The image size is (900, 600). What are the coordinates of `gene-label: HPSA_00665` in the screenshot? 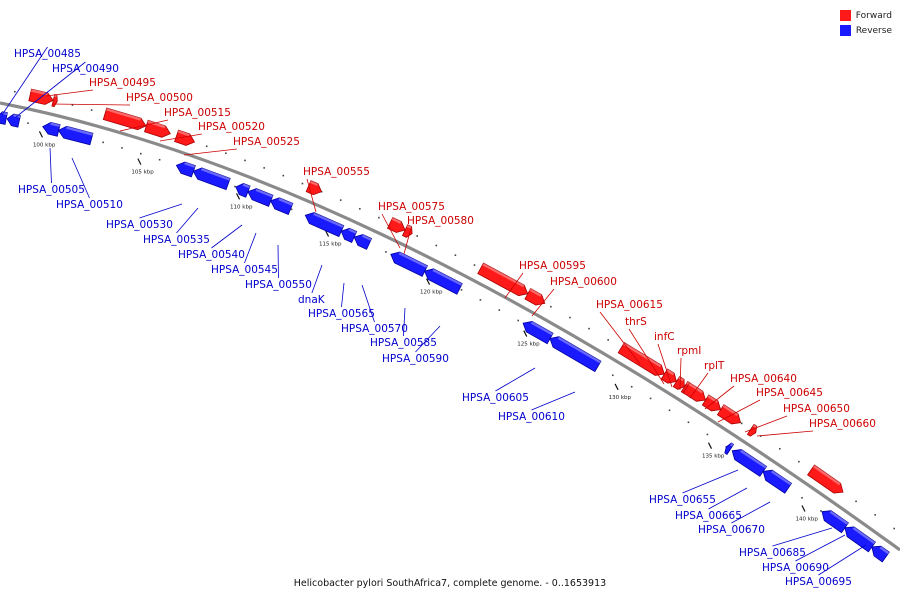 It's located at (708, 516).